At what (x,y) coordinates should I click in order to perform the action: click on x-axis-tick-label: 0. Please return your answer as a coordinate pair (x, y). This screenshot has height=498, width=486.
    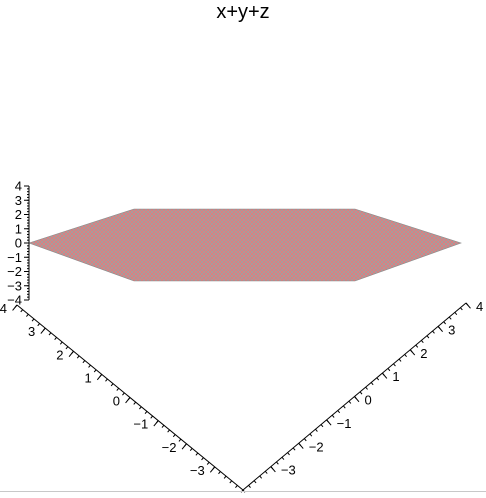
    Looking at the image, I should click on (116, 401).